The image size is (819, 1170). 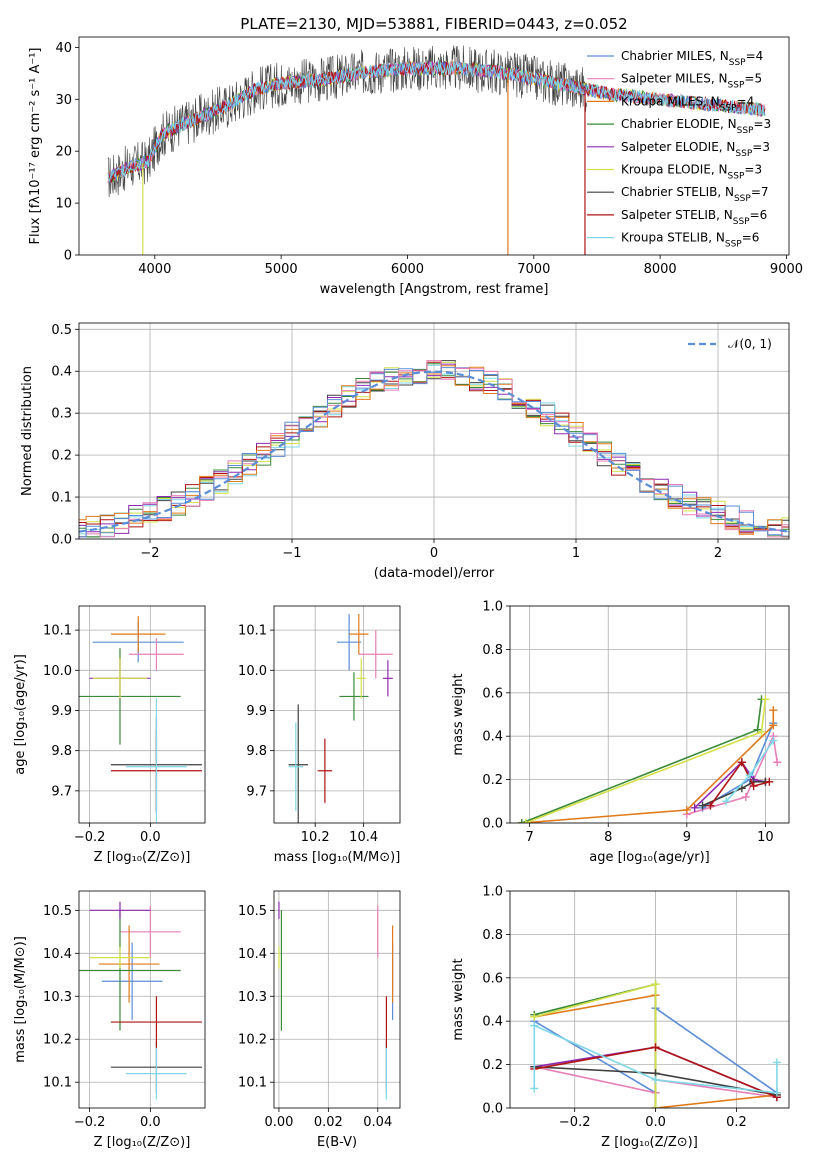 I want to click on x-tick-label: 5000, so click(x=281, y=269).